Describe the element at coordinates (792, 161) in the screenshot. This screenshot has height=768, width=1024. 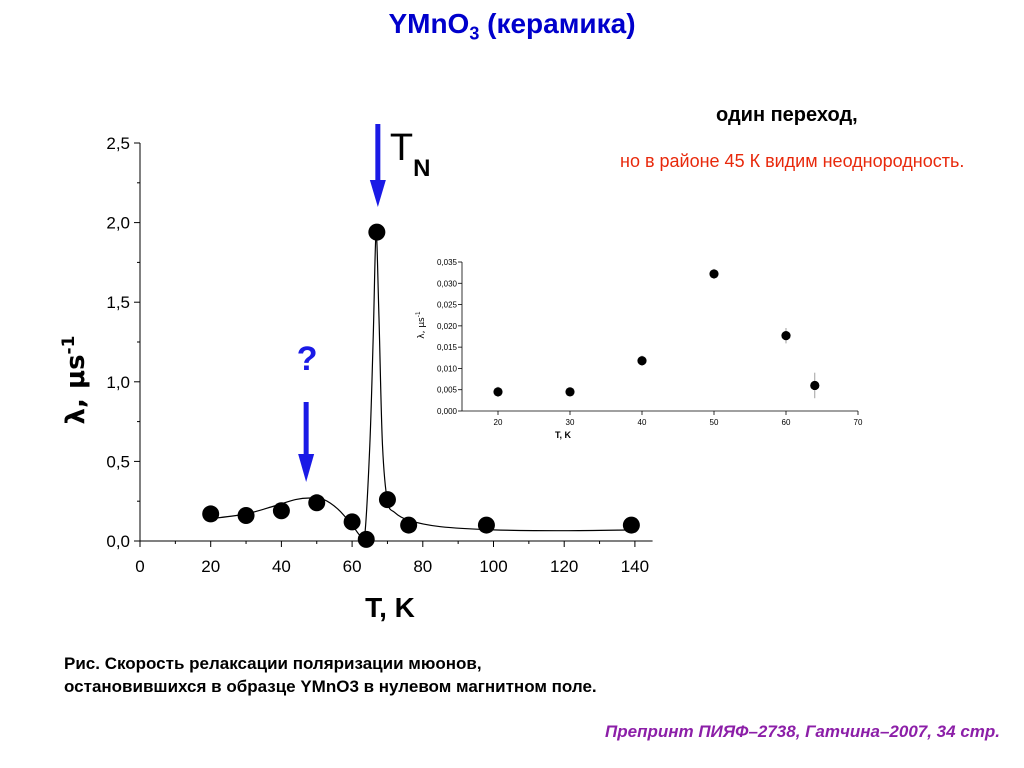
I see `note-body: но в районе 45 К видим неоднородность.` at that location.